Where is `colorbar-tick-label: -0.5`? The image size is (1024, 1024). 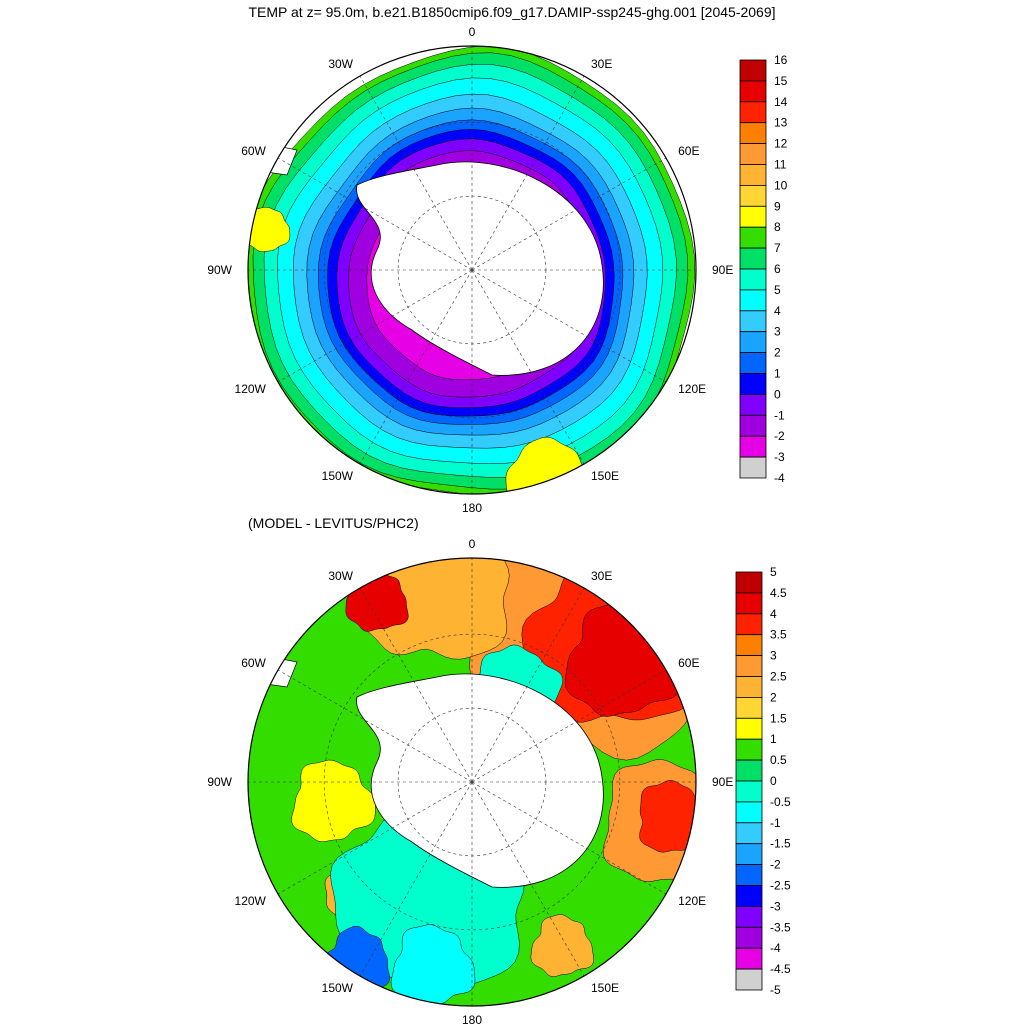
colorbar-tick-label: -0.5 is located at coordinates (780, 802).